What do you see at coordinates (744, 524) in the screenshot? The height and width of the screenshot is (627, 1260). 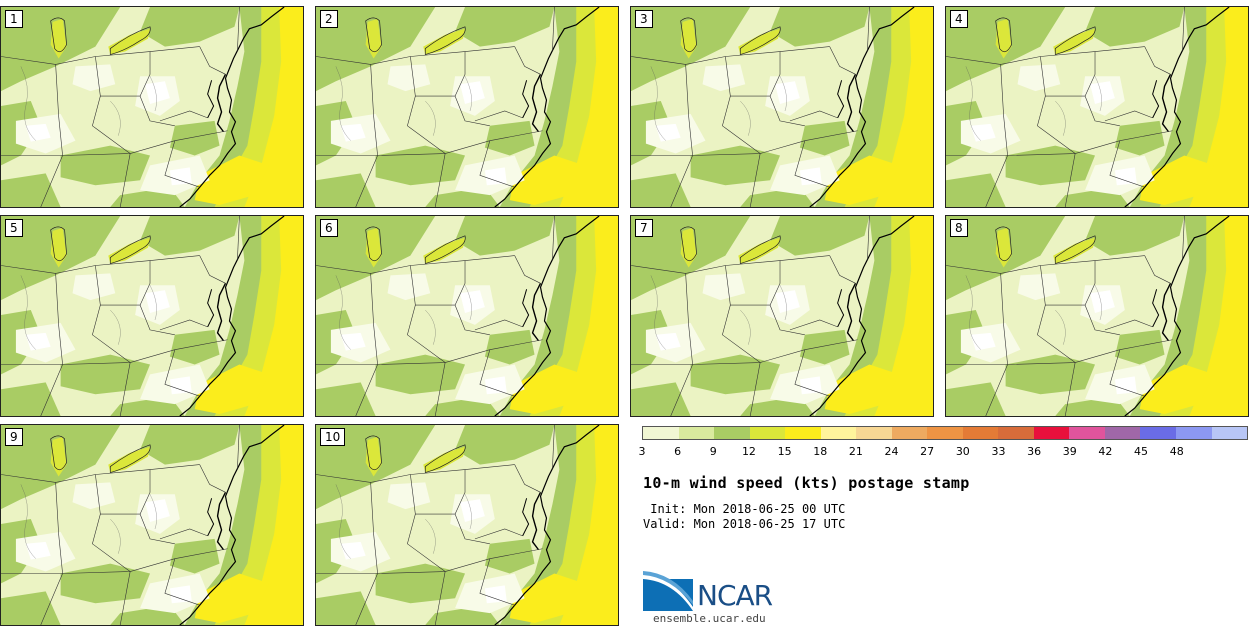 I see `valid-time: Valid: Mon 2018-06-25 17 UTC` at bounding box center [744, 524].